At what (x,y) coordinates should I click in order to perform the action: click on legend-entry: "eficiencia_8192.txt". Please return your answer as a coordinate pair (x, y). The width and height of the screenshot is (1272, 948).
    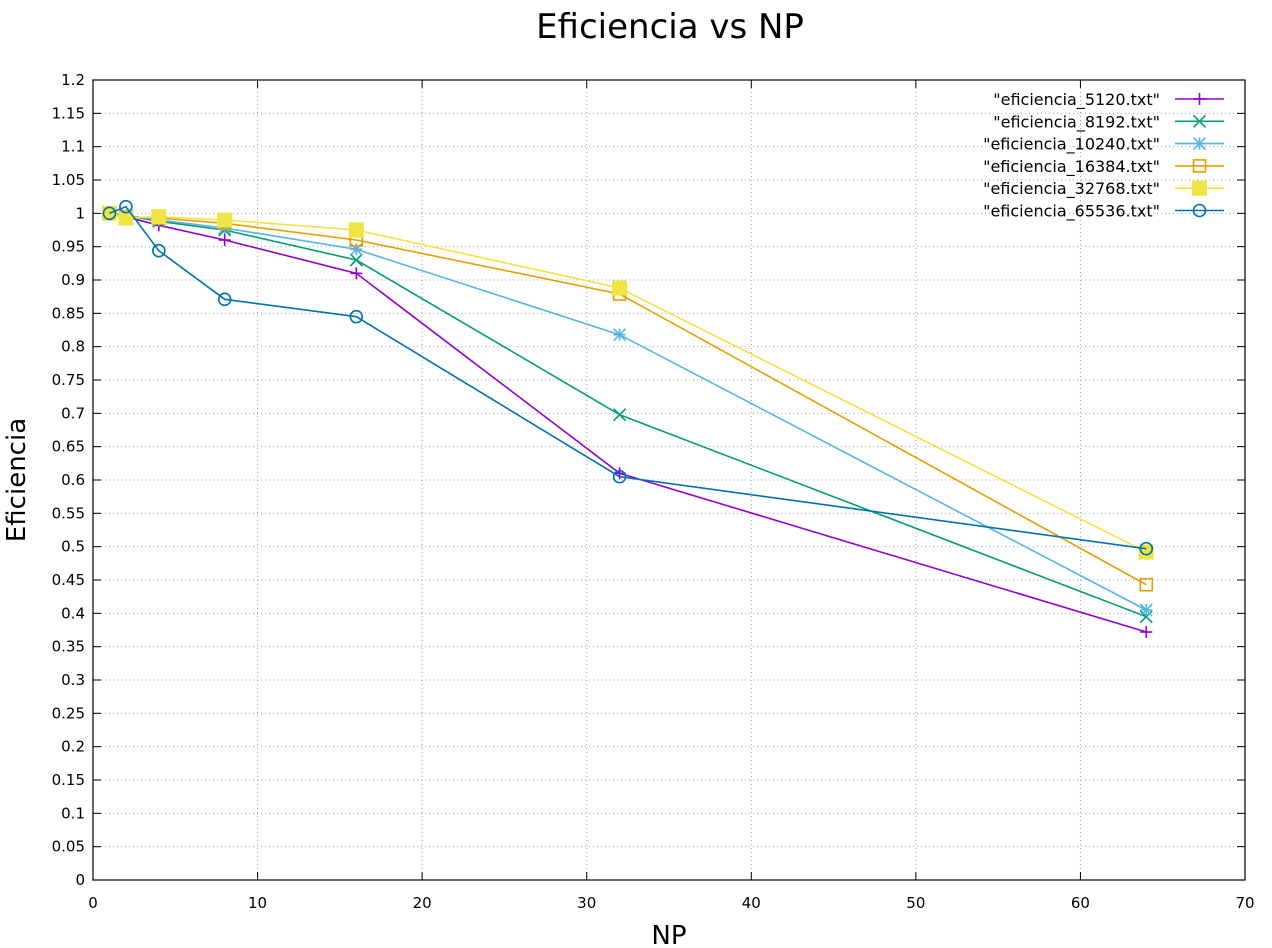
    Looking at the image, I should click on (1108, 122).